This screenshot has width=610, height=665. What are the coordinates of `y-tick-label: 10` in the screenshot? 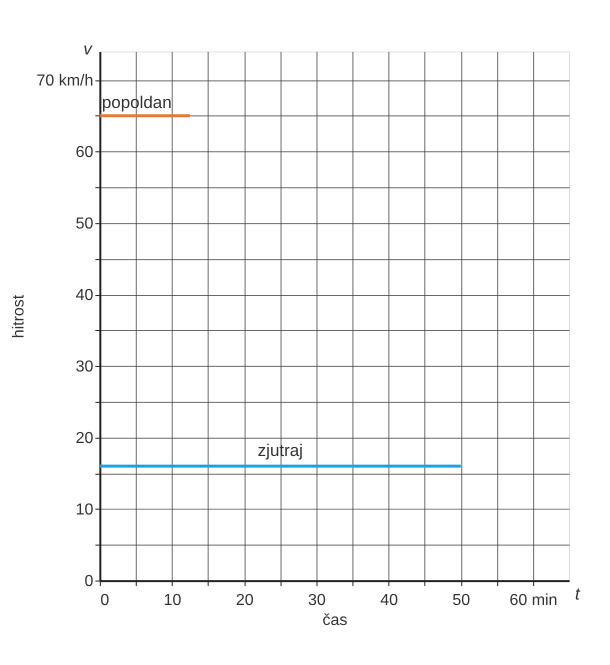 It's located at (85, 510).